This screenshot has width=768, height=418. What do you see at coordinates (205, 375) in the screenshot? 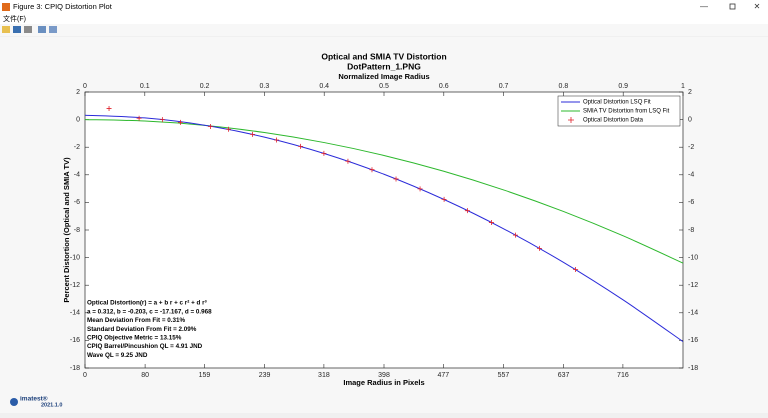
I see `x-tick-label: 159` at bounding box center [205, 375].